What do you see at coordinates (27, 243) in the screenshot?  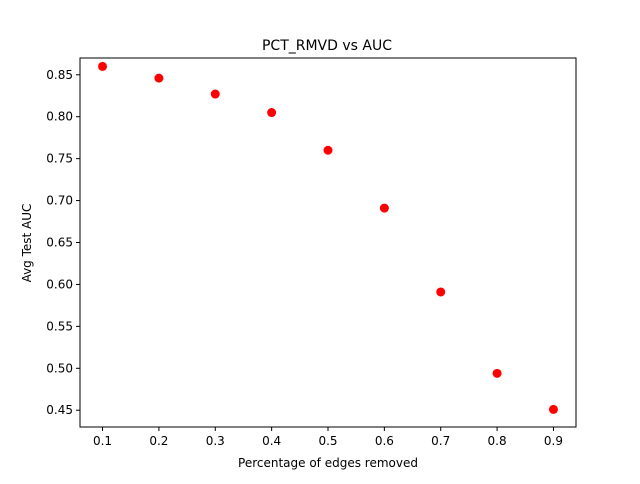 I see `y-axis-label: Avg Test AUC` at bounding box center [27, 243].